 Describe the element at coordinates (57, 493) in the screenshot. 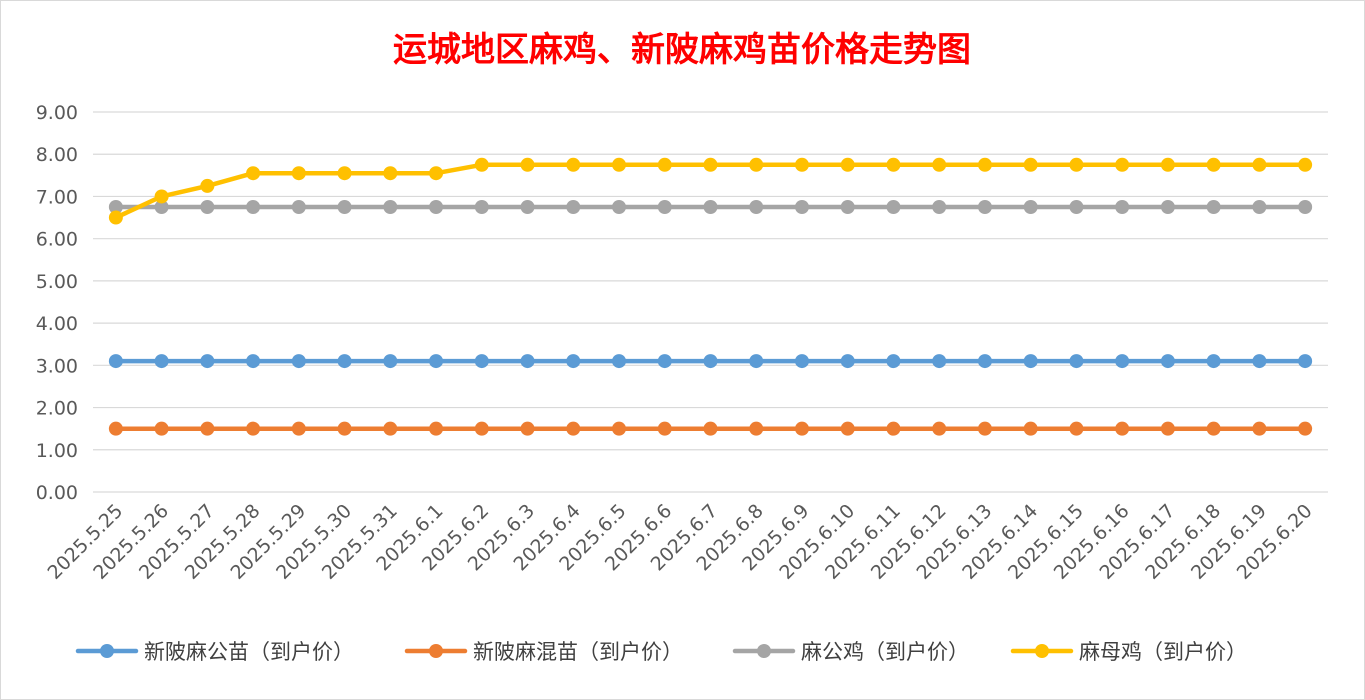

I see `y-tick-label: 0.00` at that location.